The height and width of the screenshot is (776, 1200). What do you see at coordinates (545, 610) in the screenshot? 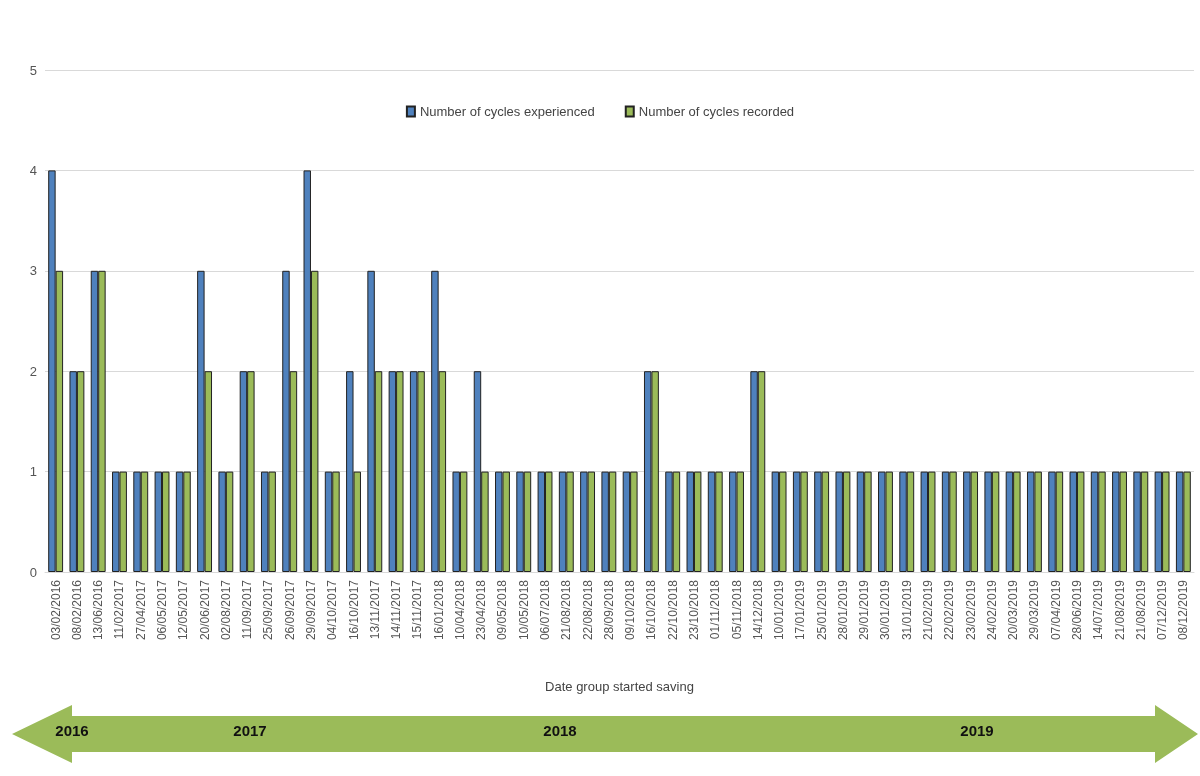
I see `x-tick-label: 06/07/2018` at bounding box center [545, 610].